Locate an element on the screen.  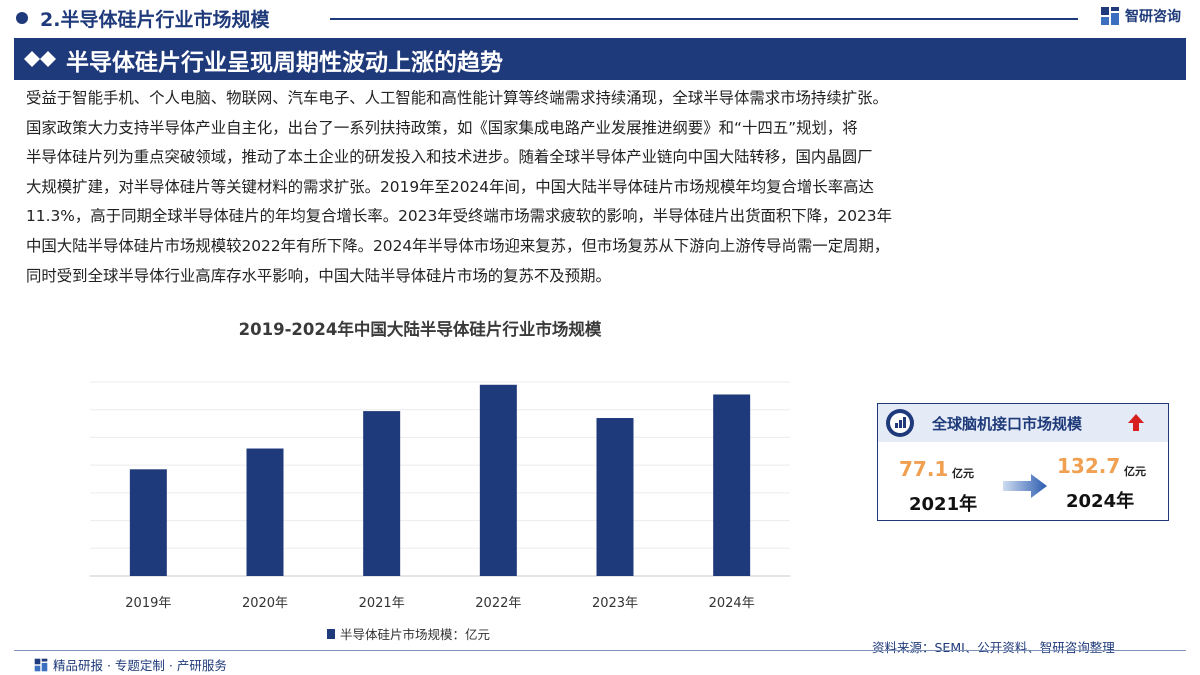
legend-label: 半导体硅片市场规模：亿元 is located at coordinates (415, 634).